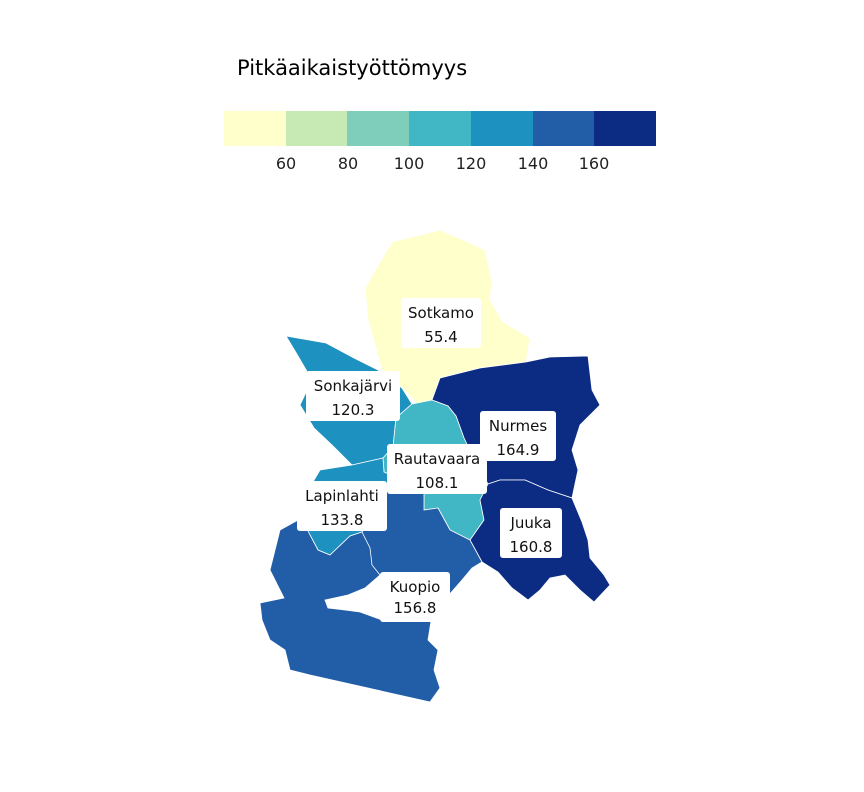  What do you see at coordinates (440, 337) in the screenshot?
I see `region-value: 55.4` at bounding box center [440, 337].